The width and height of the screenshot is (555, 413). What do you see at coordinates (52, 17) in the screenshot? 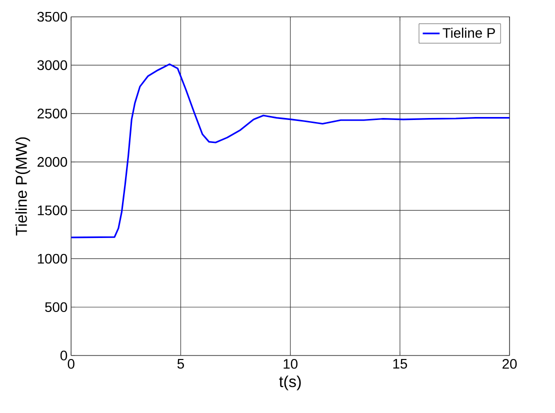
I see `y-tick-label: 3500` at bounding box center [52, 17].